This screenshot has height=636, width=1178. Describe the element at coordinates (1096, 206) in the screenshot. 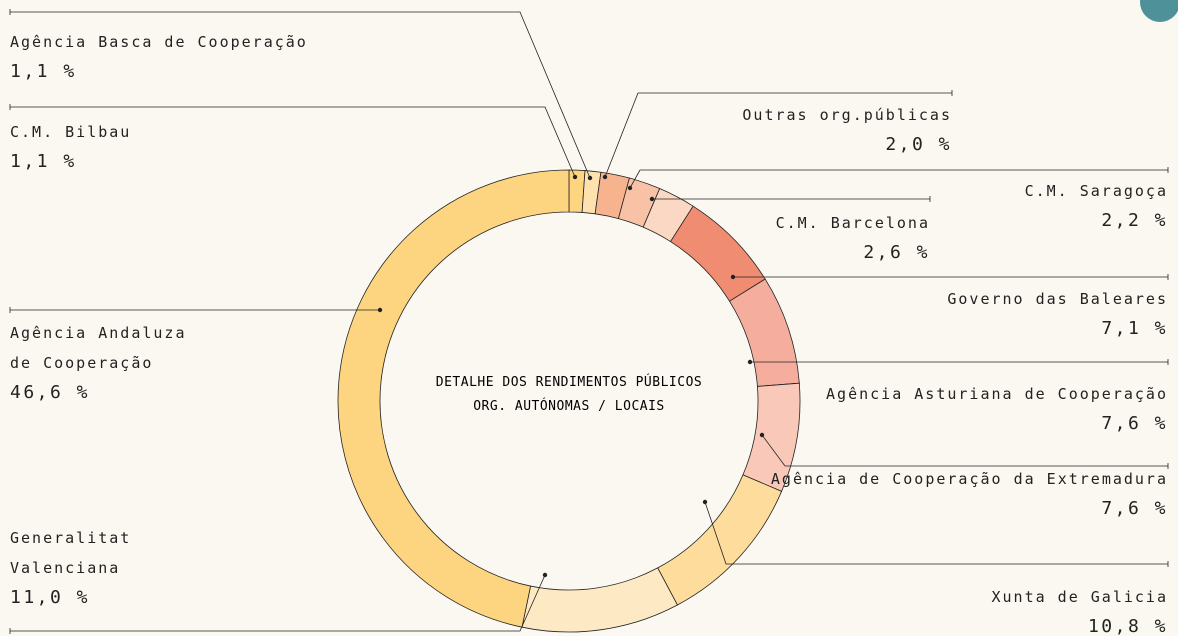

I see `callout: C.M. Saragoça 2,2 %` at that location.